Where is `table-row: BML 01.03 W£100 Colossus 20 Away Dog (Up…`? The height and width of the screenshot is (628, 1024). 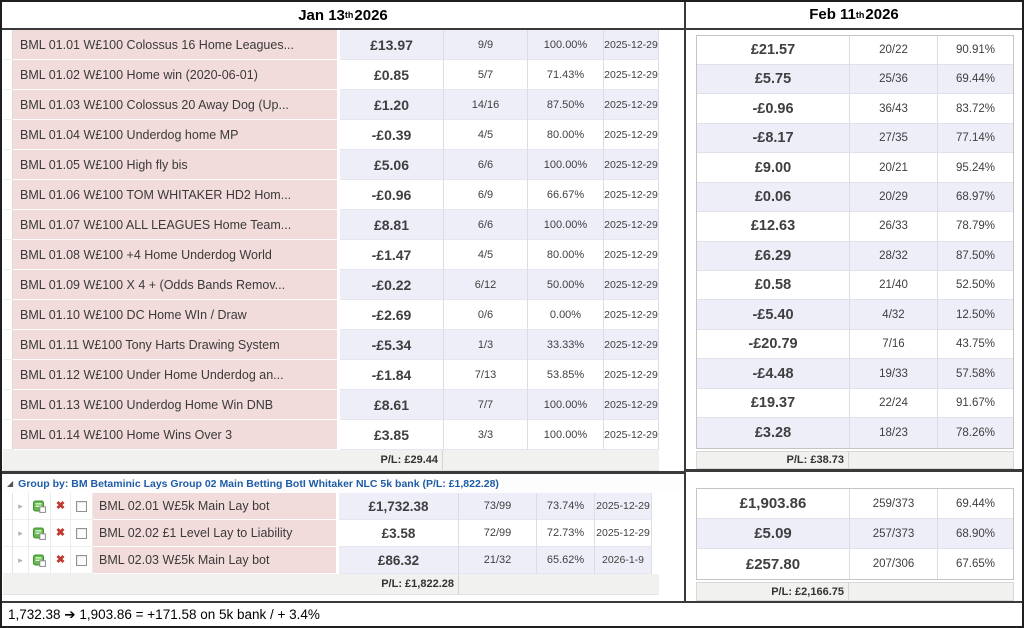
table-row: BML 01.03 W£100 Colossus 20 Away Dog (Up… is located at coordinates (331, 105).